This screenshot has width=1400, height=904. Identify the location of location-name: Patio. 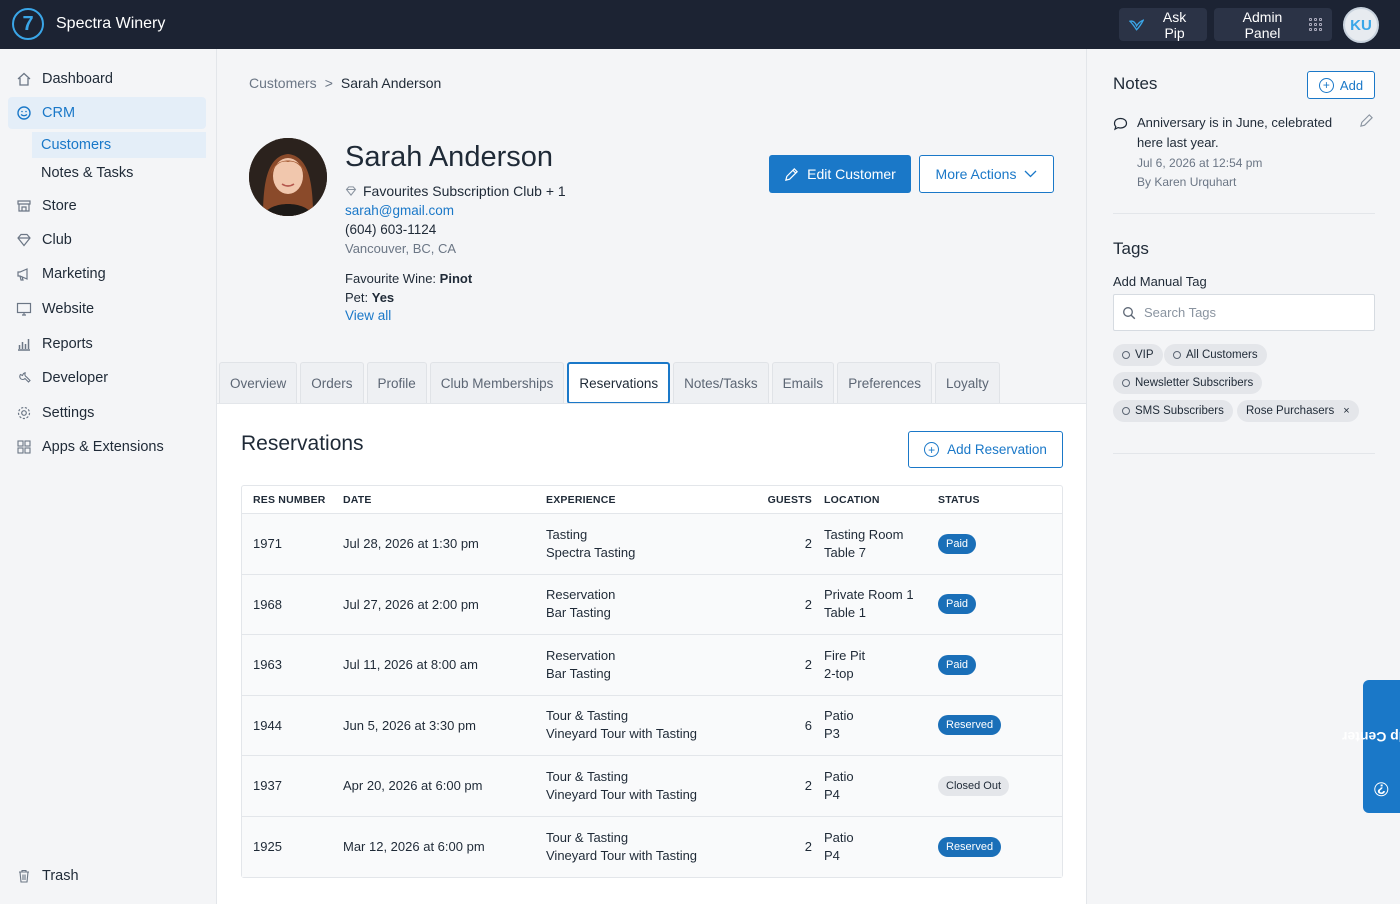
(839, 776).